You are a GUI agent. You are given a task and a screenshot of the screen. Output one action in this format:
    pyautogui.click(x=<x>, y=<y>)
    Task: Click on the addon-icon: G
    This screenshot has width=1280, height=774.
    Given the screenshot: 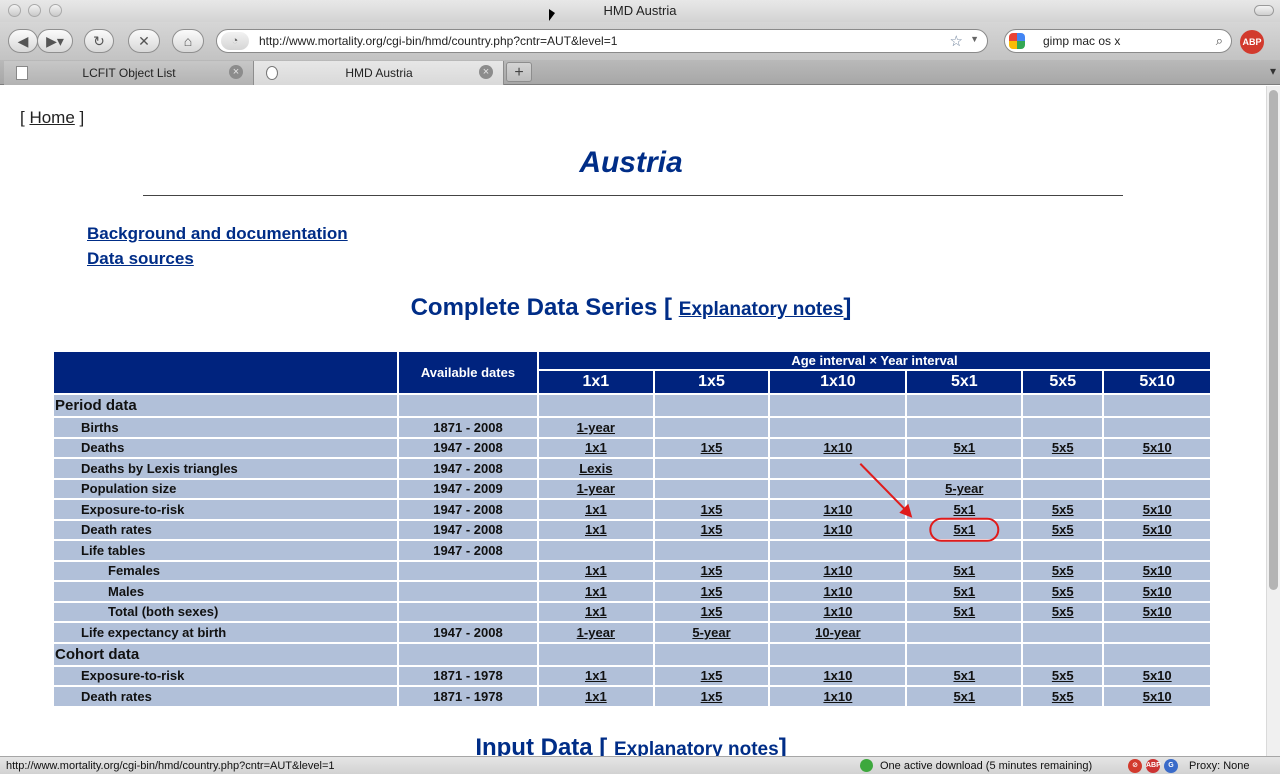 What is the action you would take?
    pyautogui.click(x=1171, y=766)
    